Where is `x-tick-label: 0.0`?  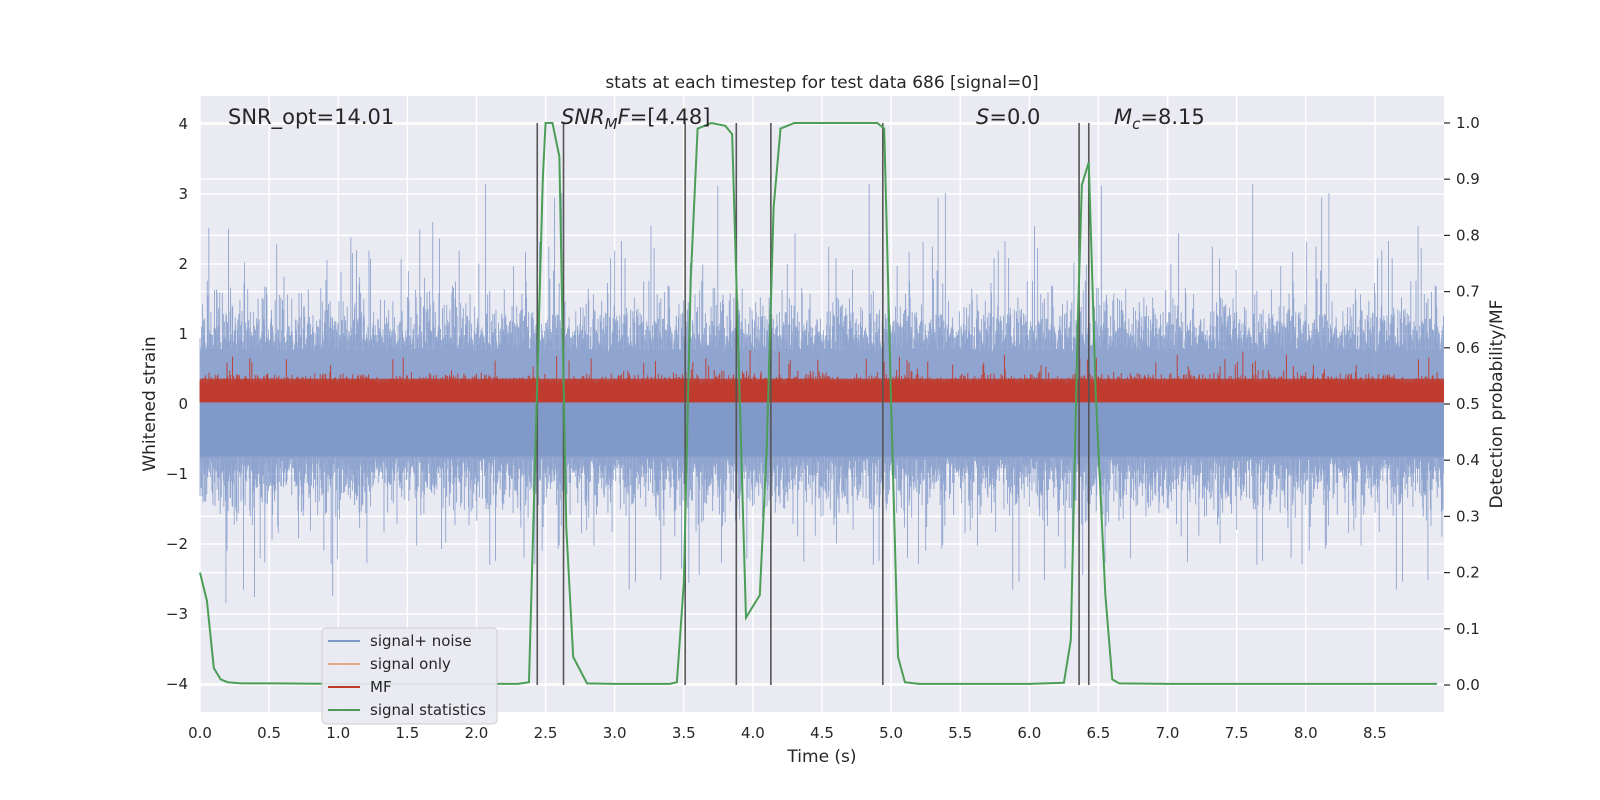 x-tick-label: 0.0 is located at coordinates (200, 733).